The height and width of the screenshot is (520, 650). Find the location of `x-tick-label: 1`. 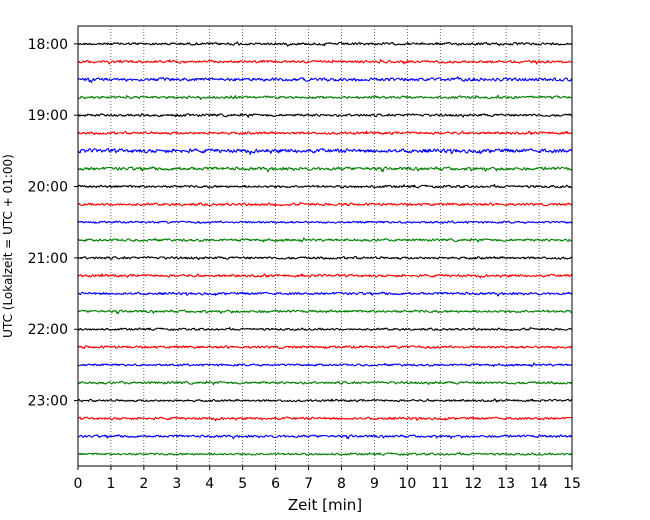

x-tick-label: 1 is located at coordinates (110, 484).